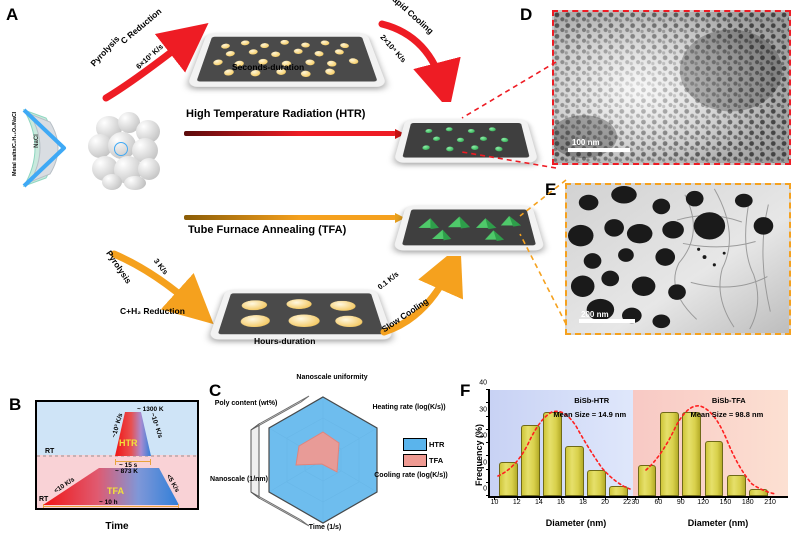  I want to click on tfa-peak-label: ~ 873 K, so click(126, 471).